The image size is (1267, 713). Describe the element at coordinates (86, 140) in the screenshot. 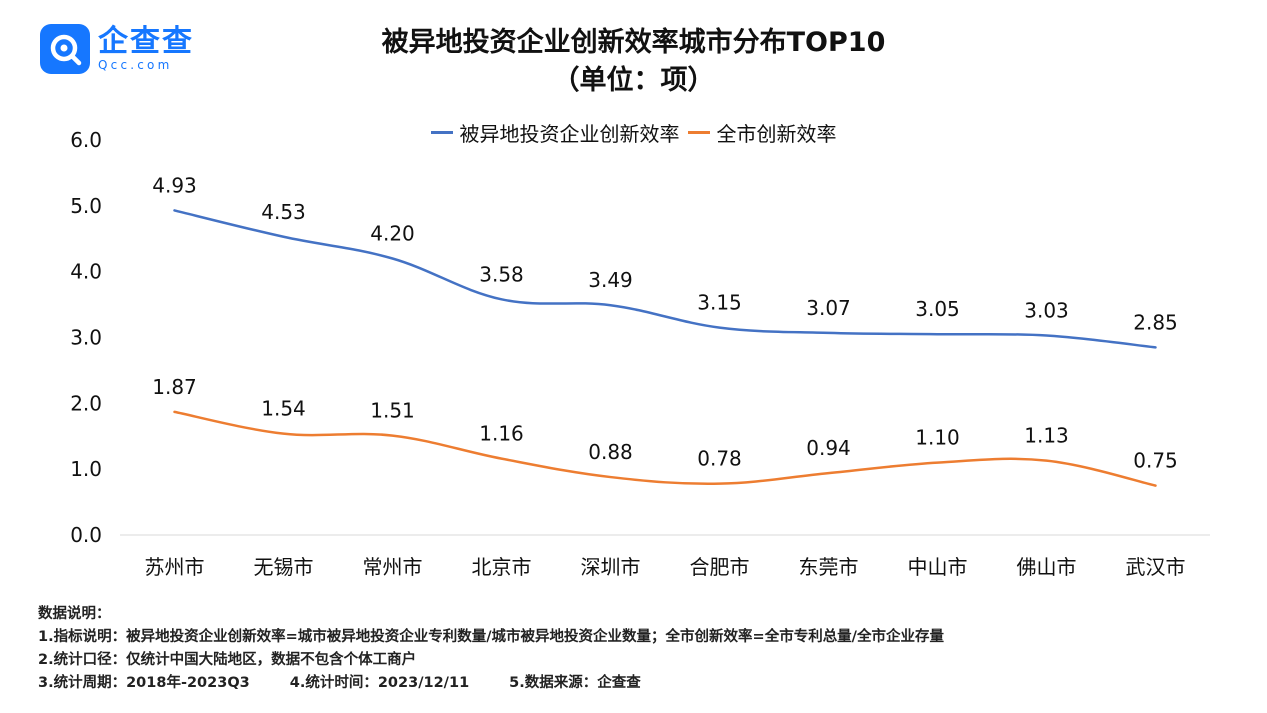

I see `y-tick-label: 6.0` at that location.